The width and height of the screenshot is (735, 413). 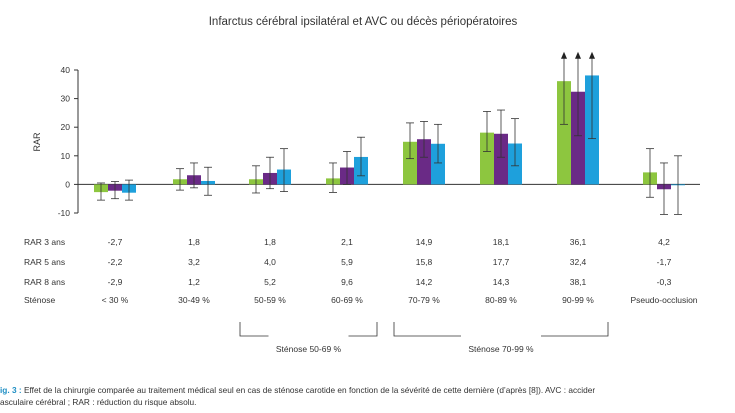 What do you see at coordinates (270, 282) in the screenshot?
I see `table-cell: 5,2` at bounding box center [270, 282].